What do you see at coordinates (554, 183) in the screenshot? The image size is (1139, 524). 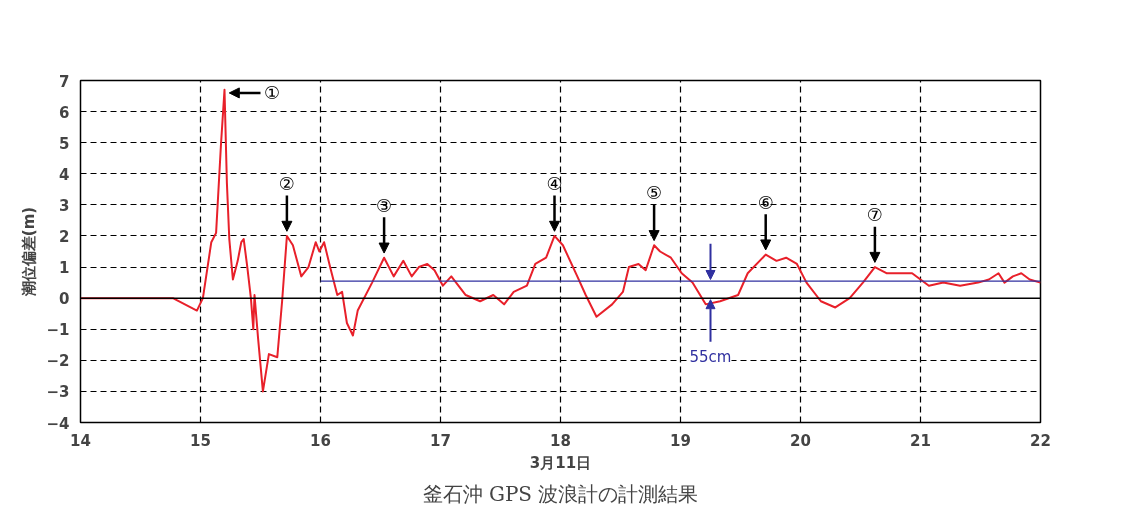 I see `annotation: ④` at bounding box center [554, 183].